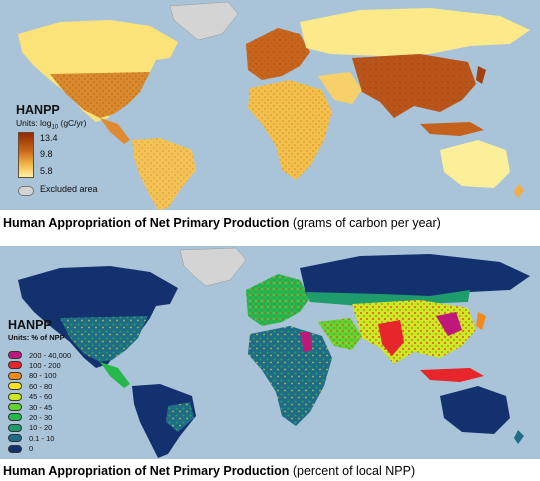 The width and height of the screenshot is (540, 481). I want to click on excluded-label: Excluded area, so click(69, 189).